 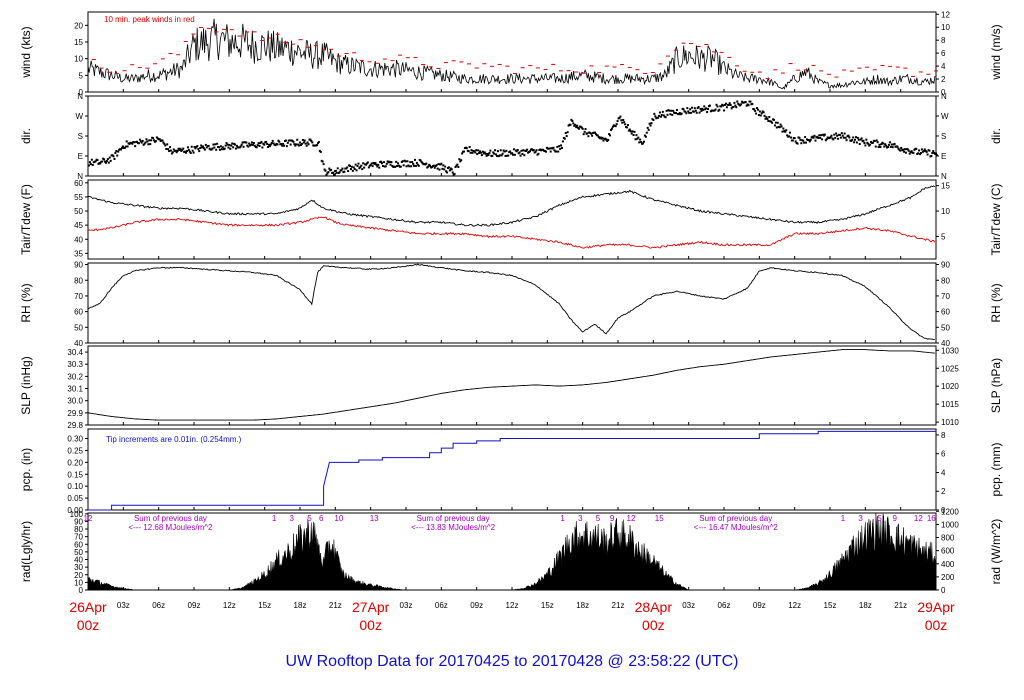 I want to click on temp-ytick-left-label: 55, so click(x=78, y=197).